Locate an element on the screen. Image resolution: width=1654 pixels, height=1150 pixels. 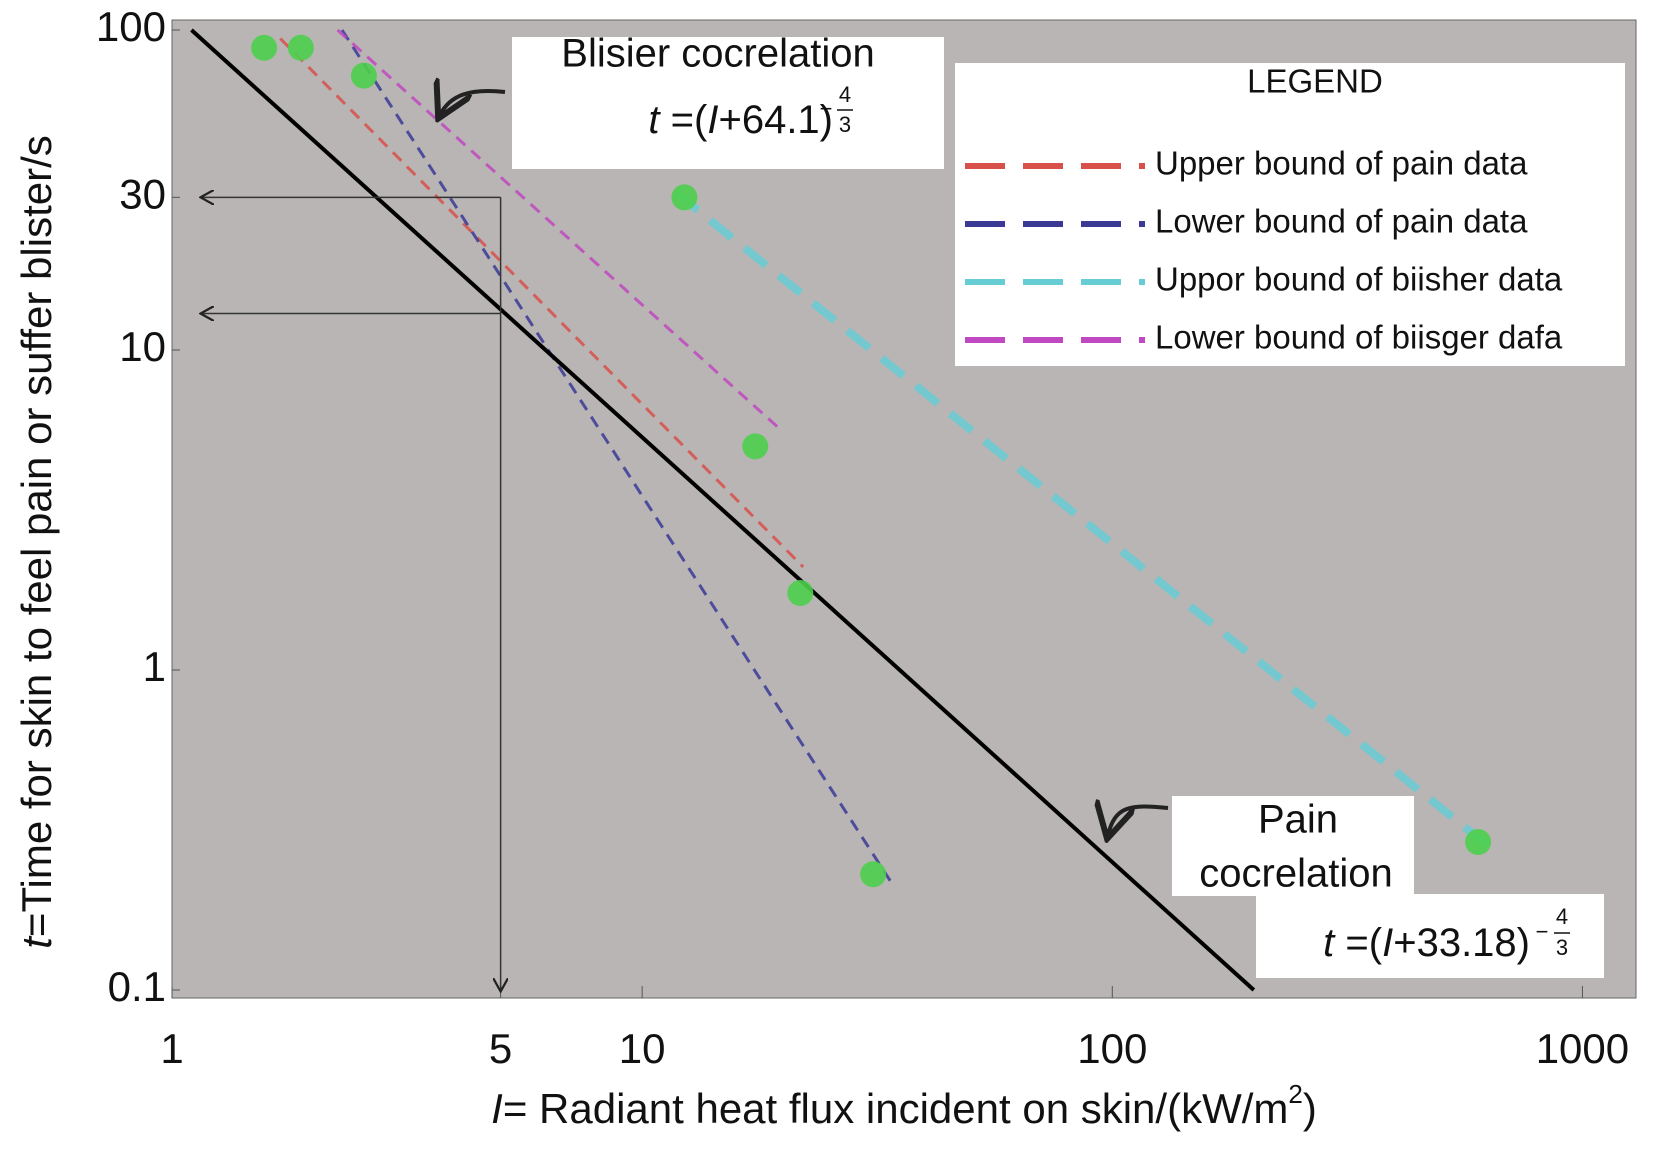
annotation-formula: t =(I+33.18) is located at coordinates (1426, 943).